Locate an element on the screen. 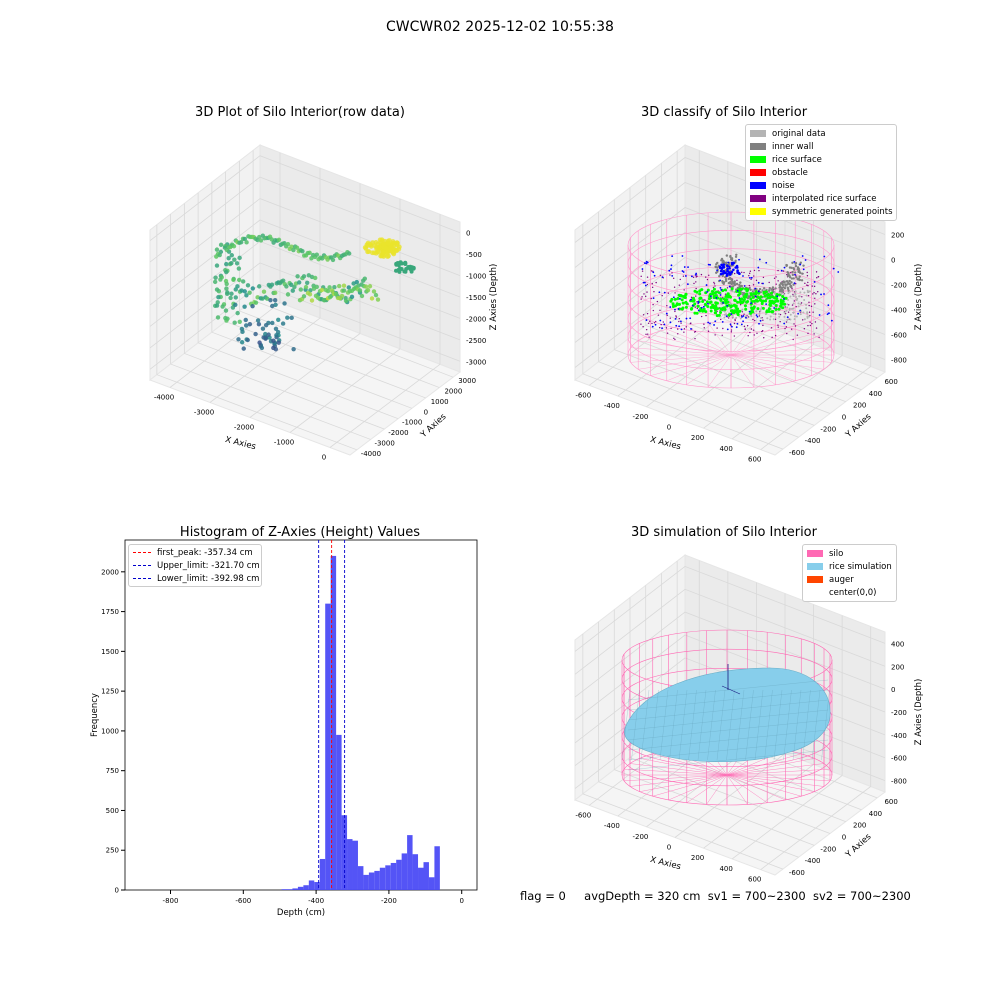 The width and height of the screenshot is (1000, 1000). z-axis-label: Z Axies (Depth) is located at coordinates (494, 297).